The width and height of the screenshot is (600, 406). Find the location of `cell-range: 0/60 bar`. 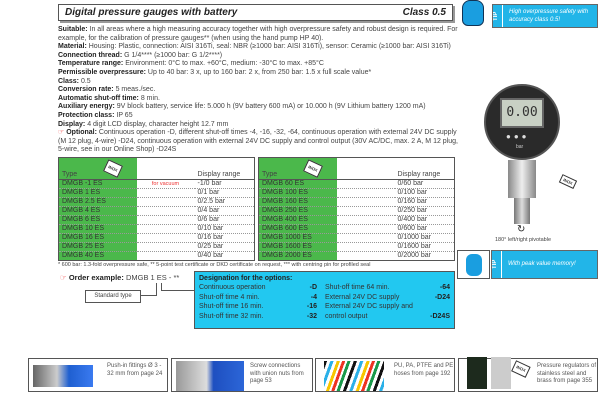

cell-range: 0/60 bar is located at coordinates (424, 184).